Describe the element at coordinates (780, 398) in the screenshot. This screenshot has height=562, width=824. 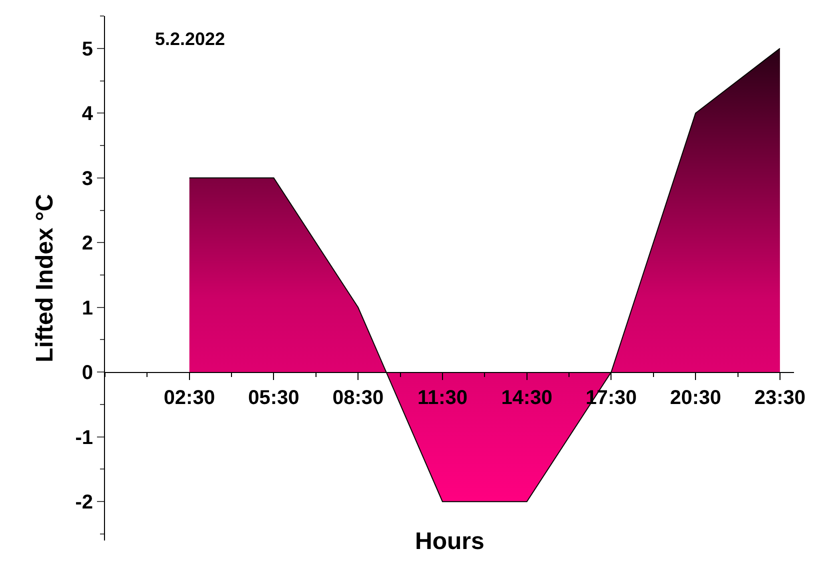
I see `x-tick-label: 23:30` at that location.